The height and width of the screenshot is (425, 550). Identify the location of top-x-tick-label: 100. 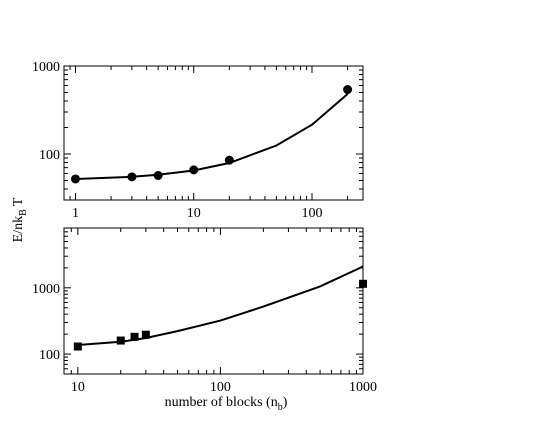
(311, 213).